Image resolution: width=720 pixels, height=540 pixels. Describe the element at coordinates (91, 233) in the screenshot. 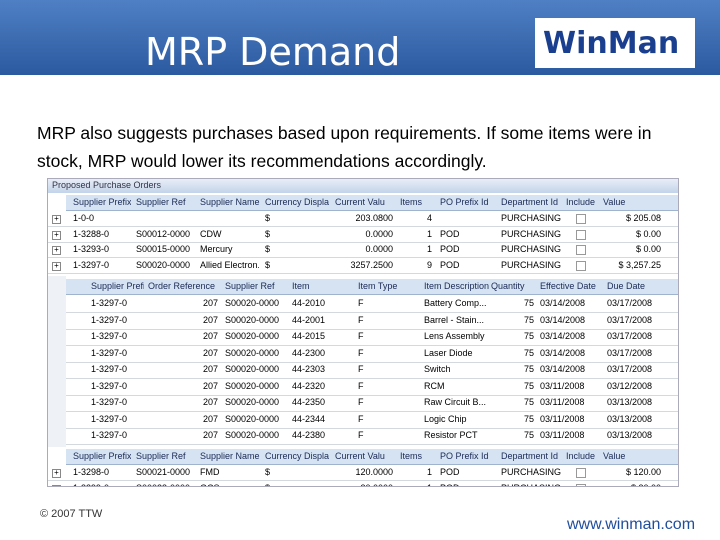

I see `cell: 1-3288-0` at that location.